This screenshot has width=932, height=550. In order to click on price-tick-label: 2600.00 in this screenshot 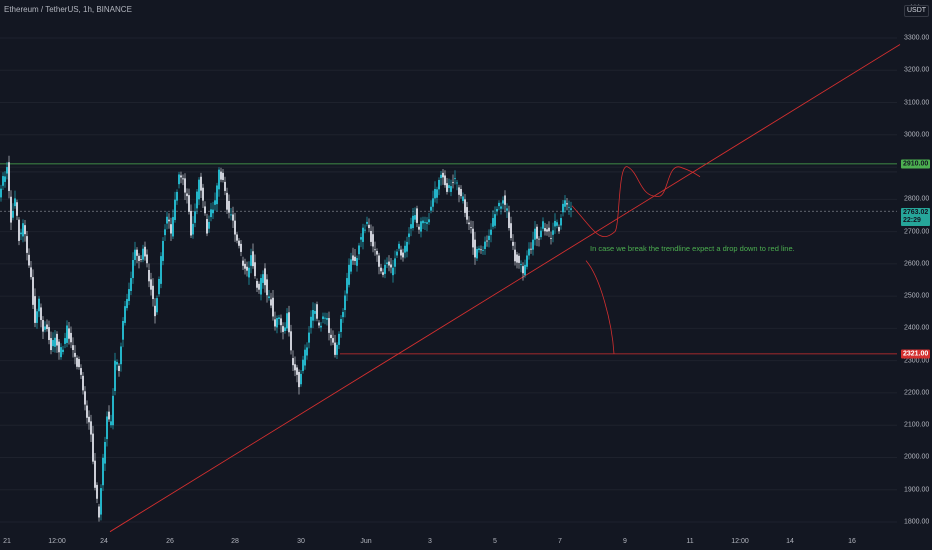, I will do `click(917, 264)`.